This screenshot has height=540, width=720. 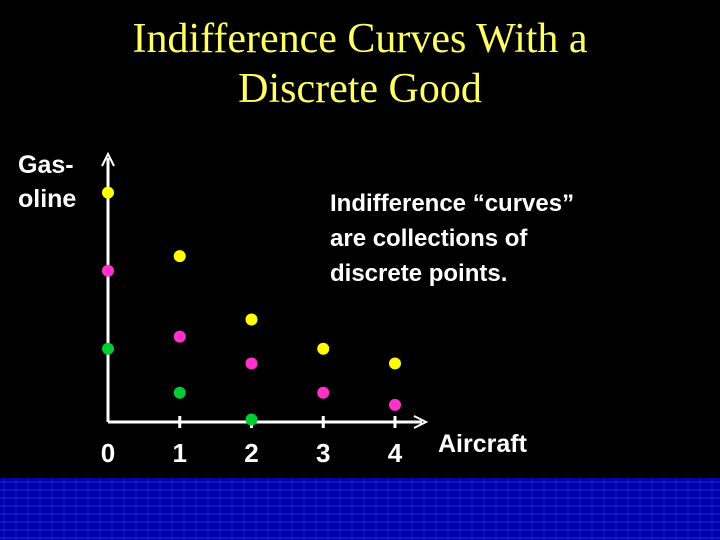 What do you see at coordinates (360, 89) in the screenshot?
I see `title-line-2: Discrete Good` at bounding box center [360, 89].